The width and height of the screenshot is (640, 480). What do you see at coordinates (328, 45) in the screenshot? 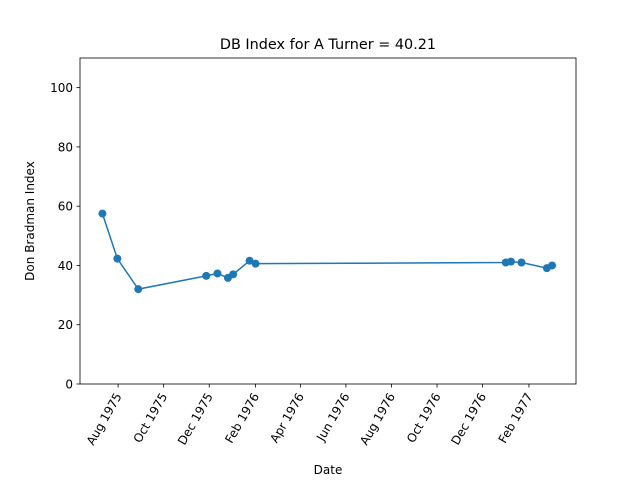
I see `chart-title: DB Index for A Turner = 40.21` at bounding box center [328, 45].